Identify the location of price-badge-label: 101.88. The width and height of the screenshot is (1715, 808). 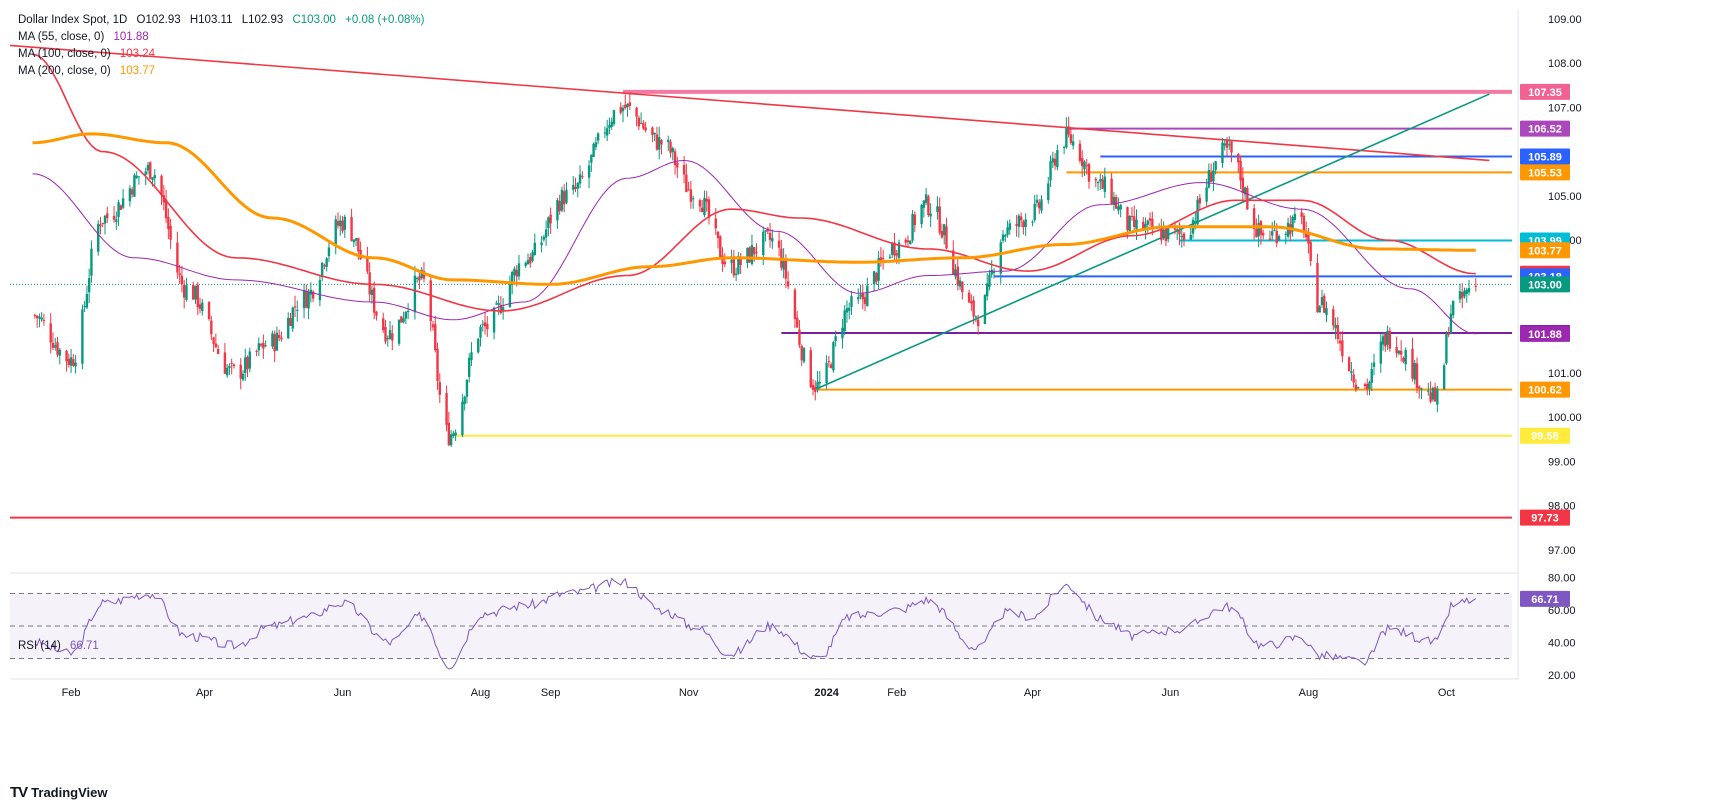
(1545, 335).